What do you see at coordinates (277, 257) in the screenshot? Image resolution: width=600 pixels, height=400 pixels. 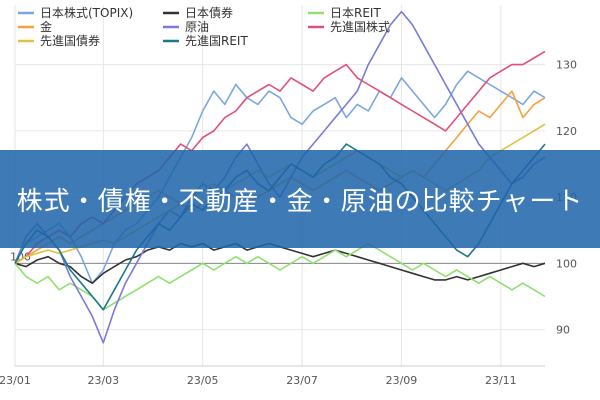 I see `baseline: 100` at bounding box center [277, 257].